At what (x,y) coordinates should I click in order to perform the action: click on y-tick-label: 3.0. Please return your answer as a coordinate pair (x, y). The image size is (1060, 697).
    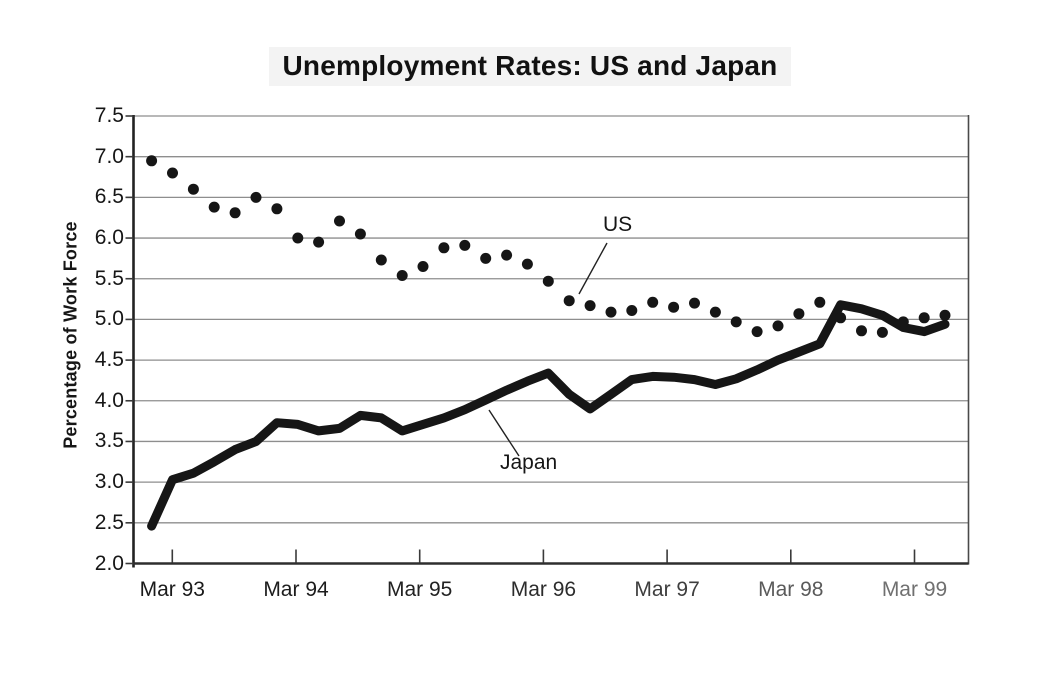
    Looking at the image, I should click on (109, 482).